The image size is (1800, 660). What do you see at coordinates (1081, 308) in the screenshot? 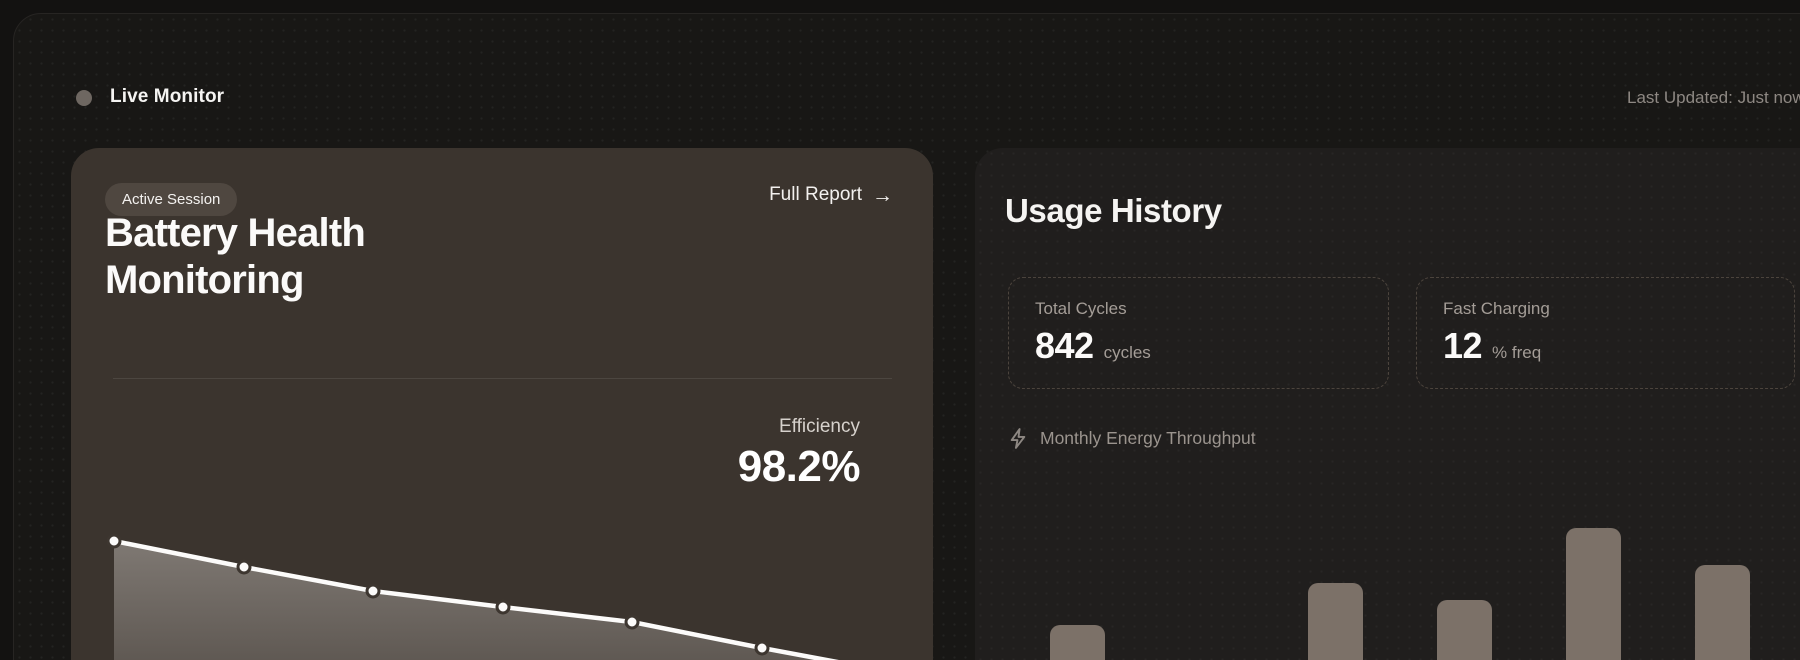
I see `stat-label: Total Cycles` at bounding box center [1081, 308].